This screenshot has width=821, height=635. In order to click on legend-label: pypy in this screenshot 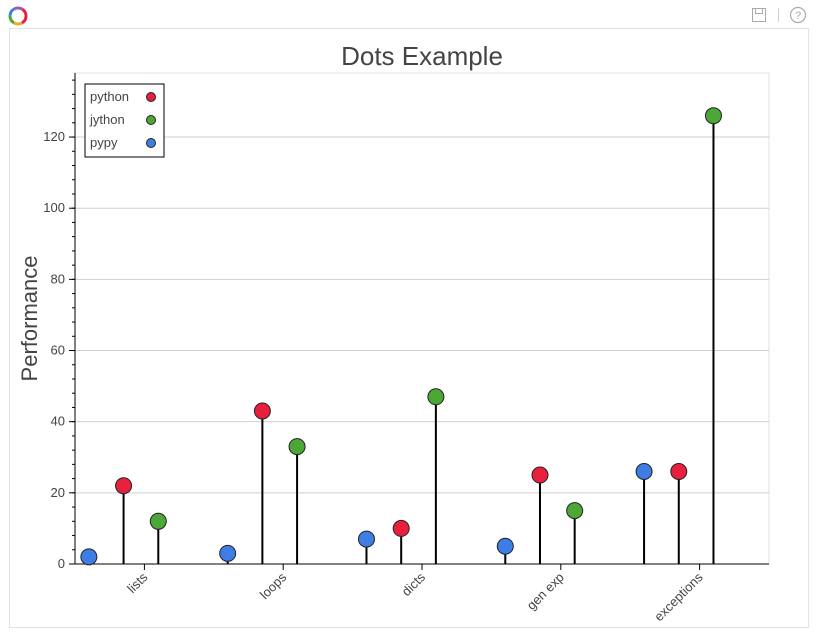, I will do `click(104, 142)`.